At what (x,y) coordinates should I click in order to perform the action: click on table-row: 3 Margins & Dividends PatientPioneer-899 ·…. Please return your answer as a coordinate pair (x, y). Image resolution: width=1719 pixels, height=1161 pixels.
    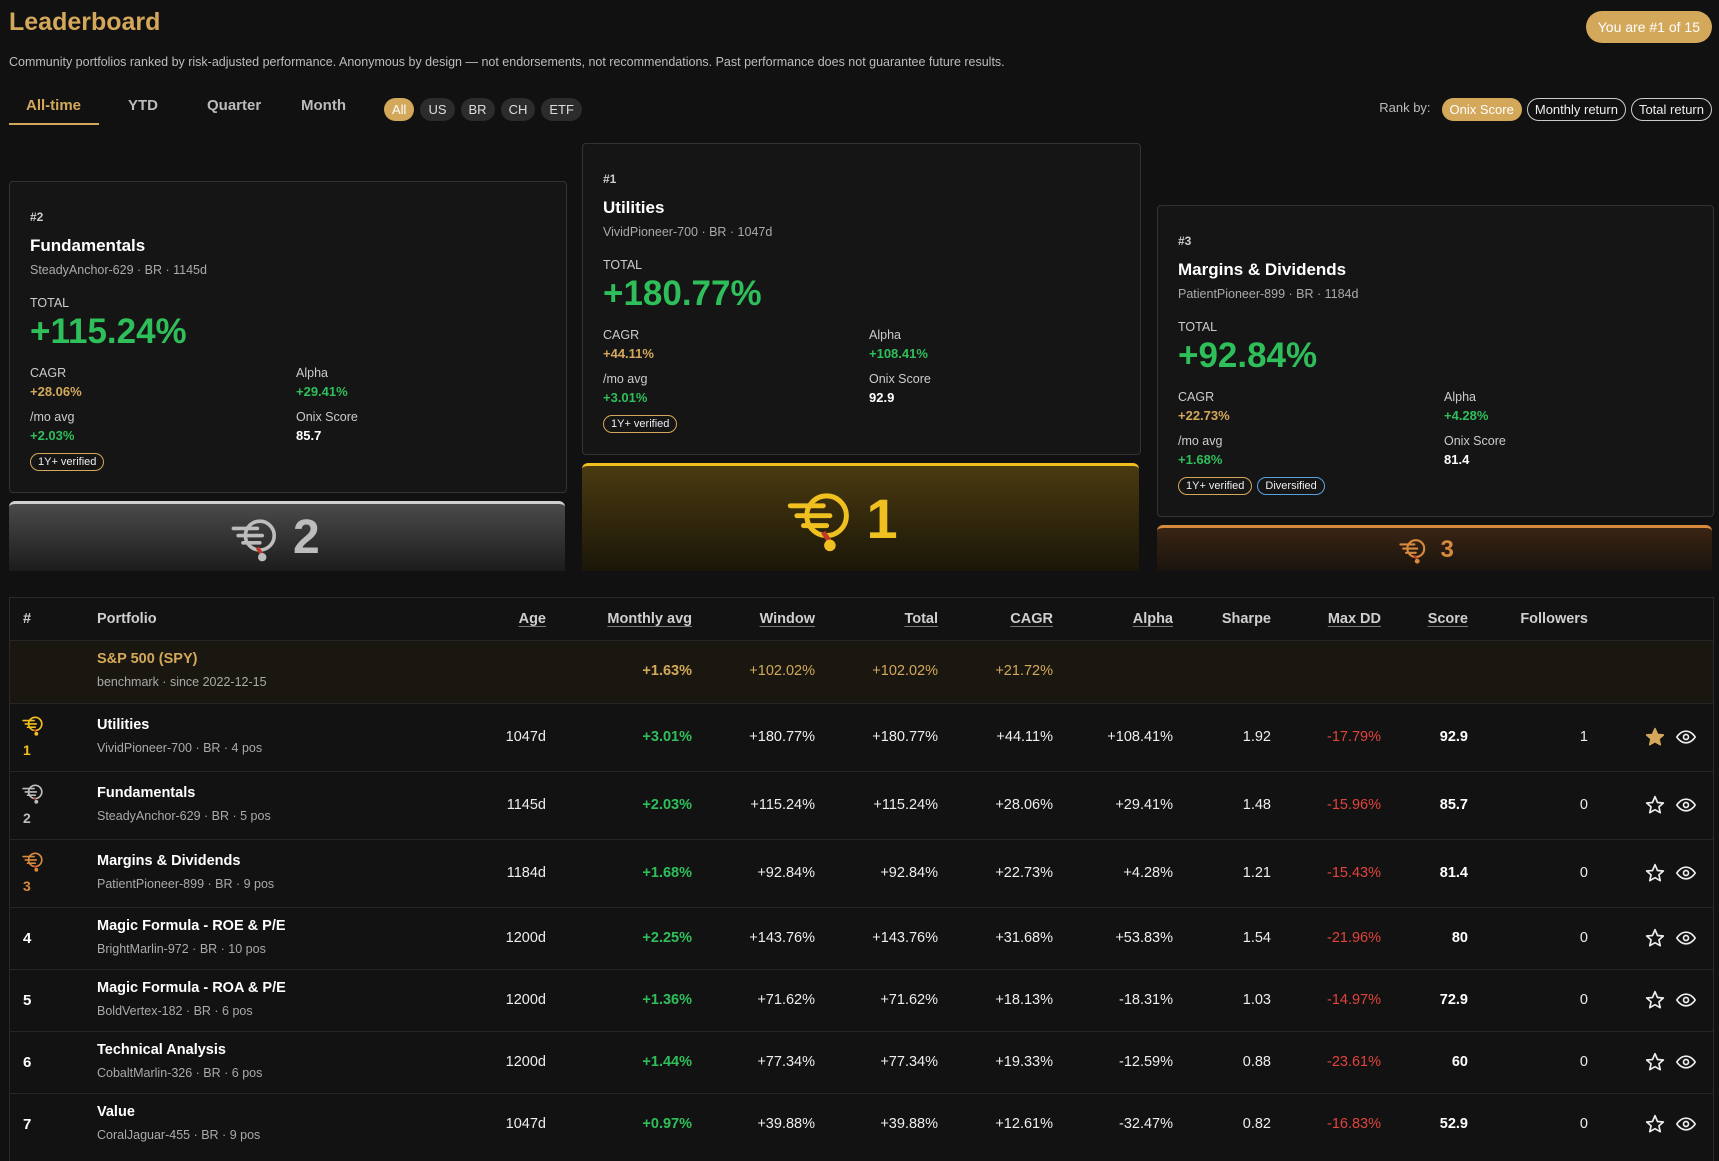
    Looking at the image, I should click on (861, 873).